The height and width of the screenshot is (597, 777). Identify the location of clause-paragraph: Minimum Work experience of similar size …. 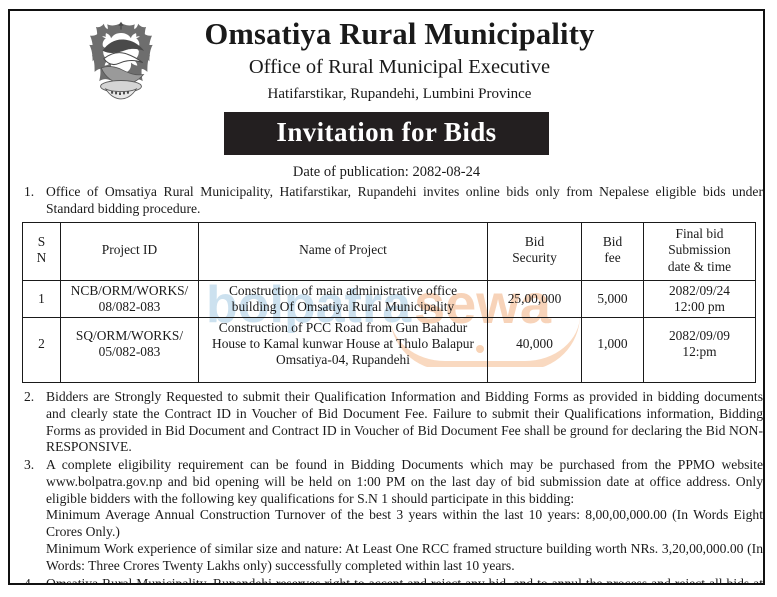
(404, 557).